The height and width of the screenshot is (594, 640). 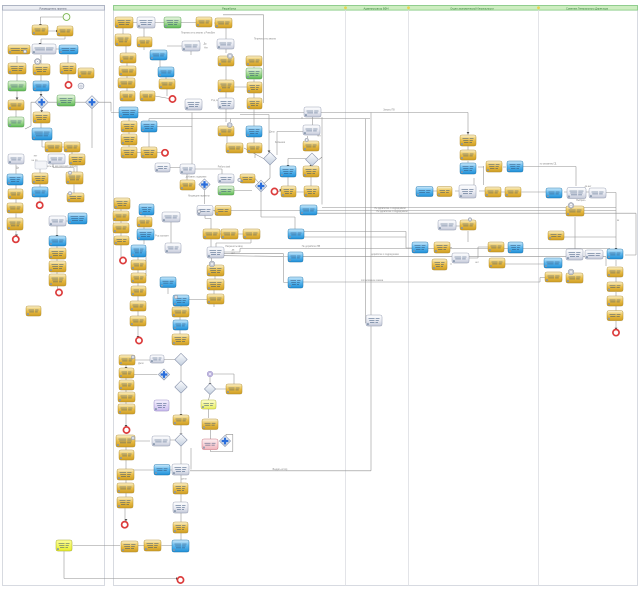 I want to click on svg-text: Администратор БФН, so click(x=376, y=8).